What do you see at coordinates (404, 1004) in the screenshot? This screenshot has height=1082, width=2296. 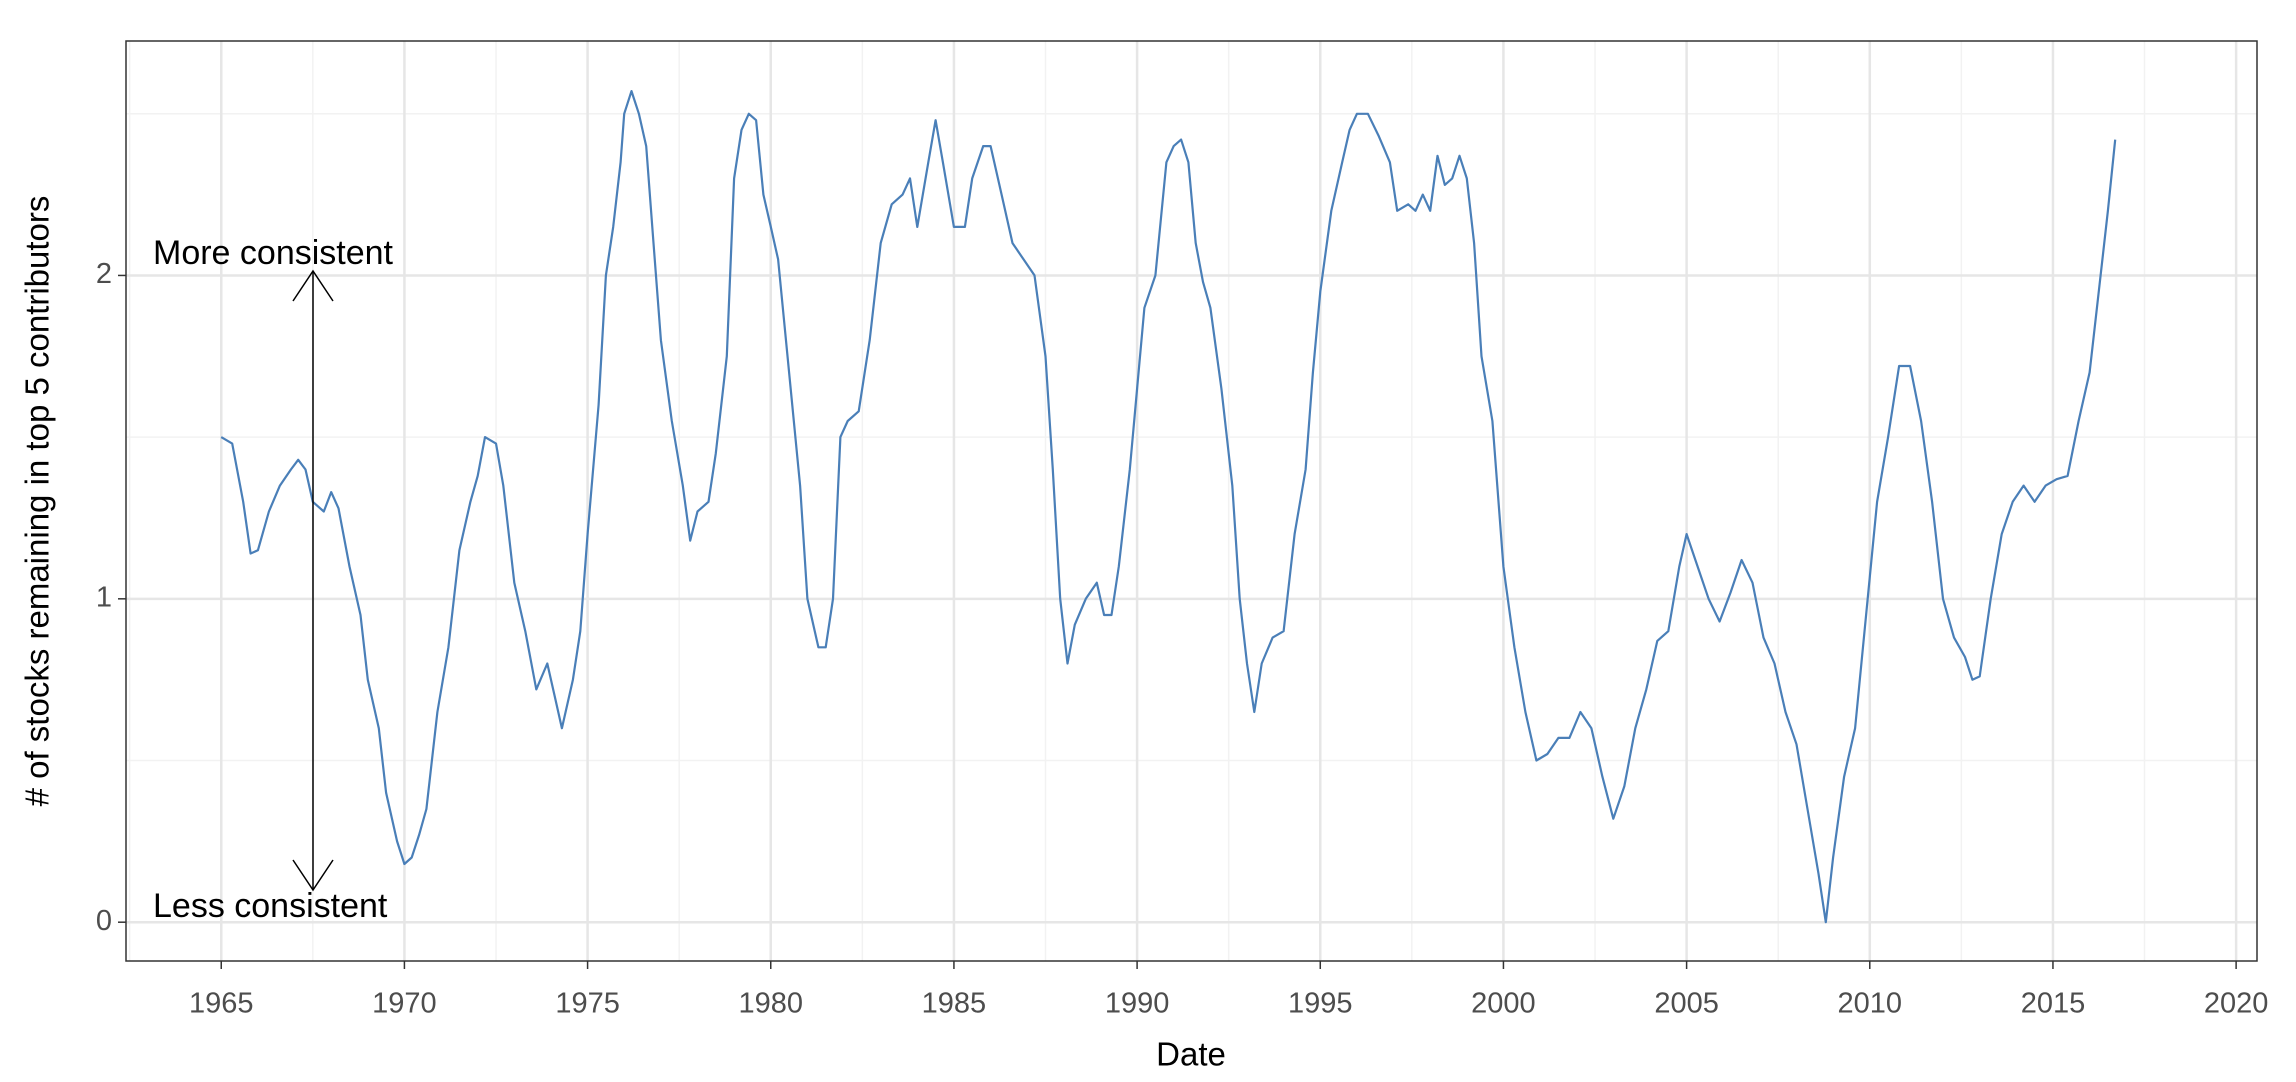 I see `x-tick-label: 1970` at bounding box center [404, 1004].